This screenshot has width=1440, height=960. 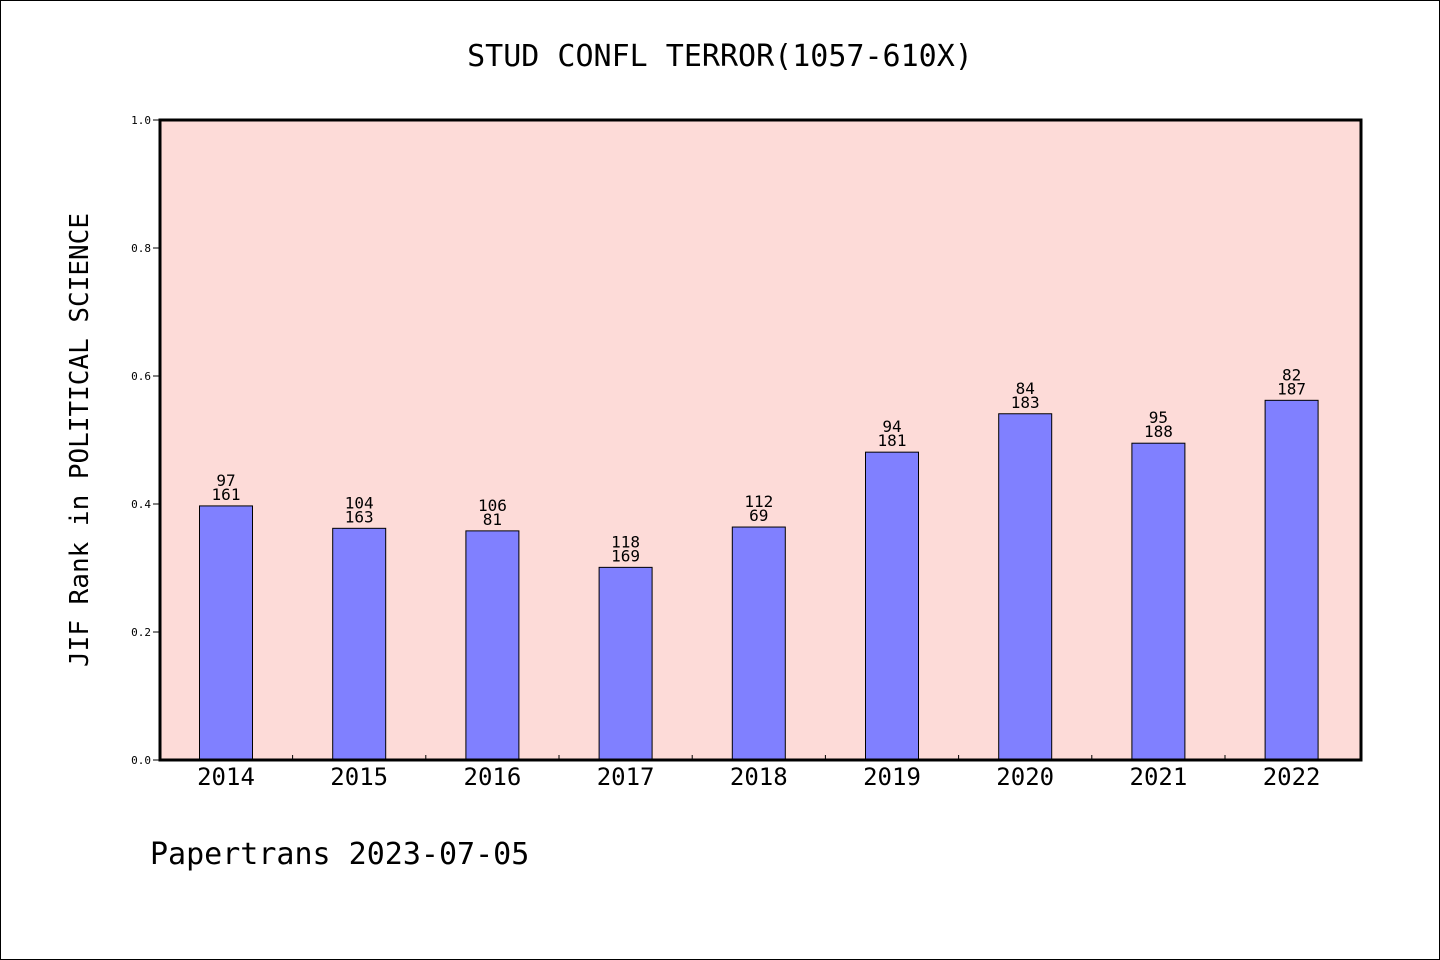 I want to click on x-tick-label: 2015, so click(x=359, y=777).